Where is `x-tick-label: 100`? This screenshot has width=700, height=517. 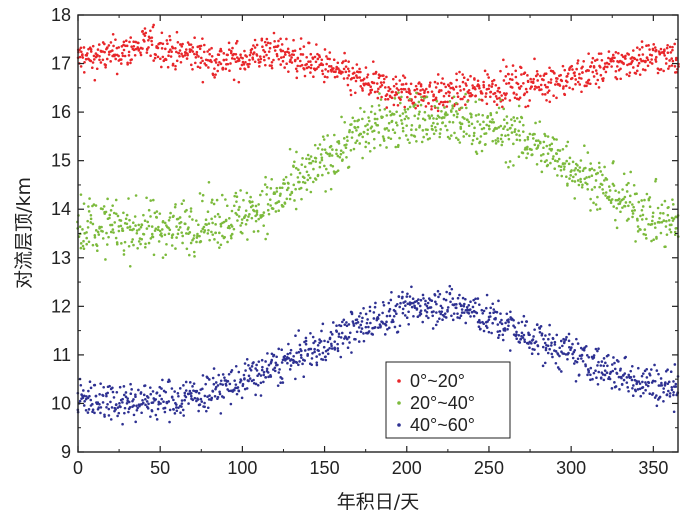
x-tick-label: 100 is located at coordinates (242, 468).